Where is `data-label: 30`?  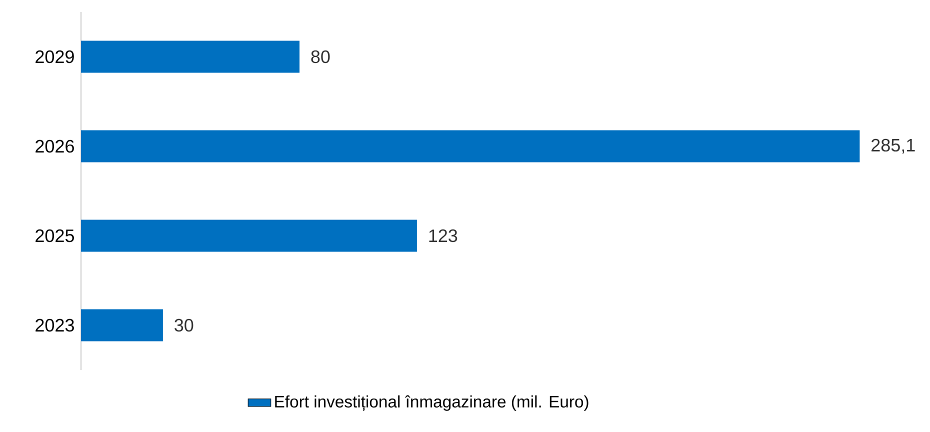 data-label: 30 is located at coordinates (184, 325).